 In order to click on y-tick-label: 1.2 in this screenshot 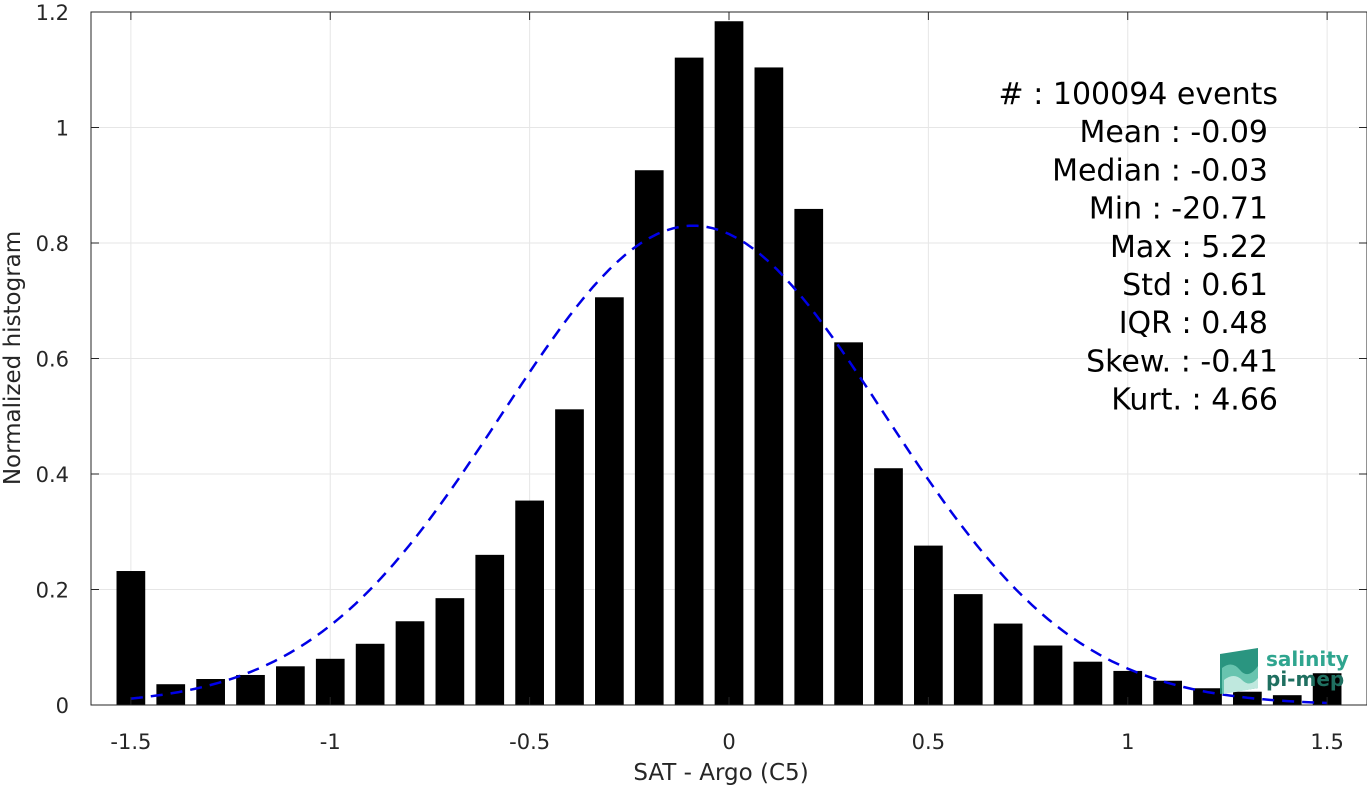, I will do `click(52, 13)`.